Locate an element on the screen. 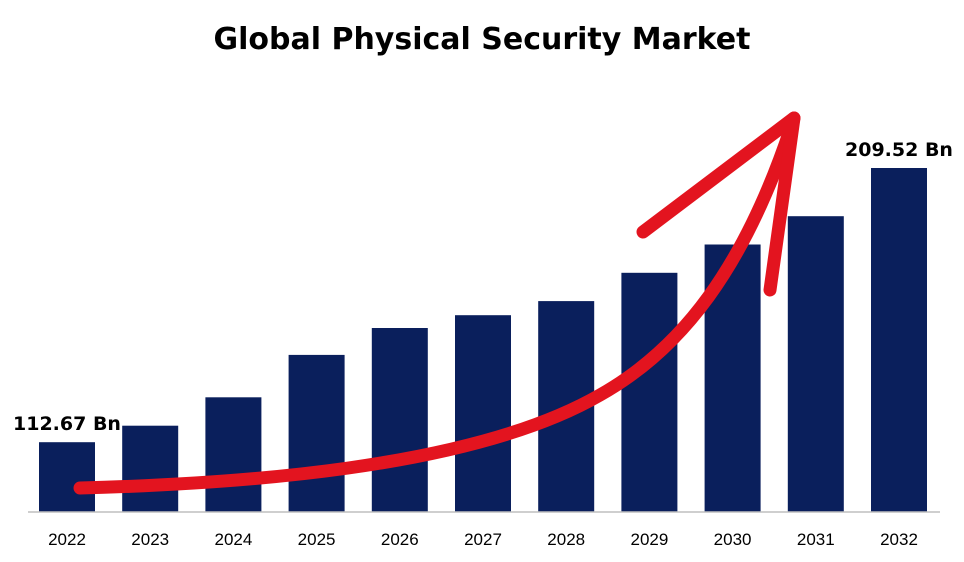 This screenshot has height=562, width=964. bar-2025 is located at coordinates (316, 433).